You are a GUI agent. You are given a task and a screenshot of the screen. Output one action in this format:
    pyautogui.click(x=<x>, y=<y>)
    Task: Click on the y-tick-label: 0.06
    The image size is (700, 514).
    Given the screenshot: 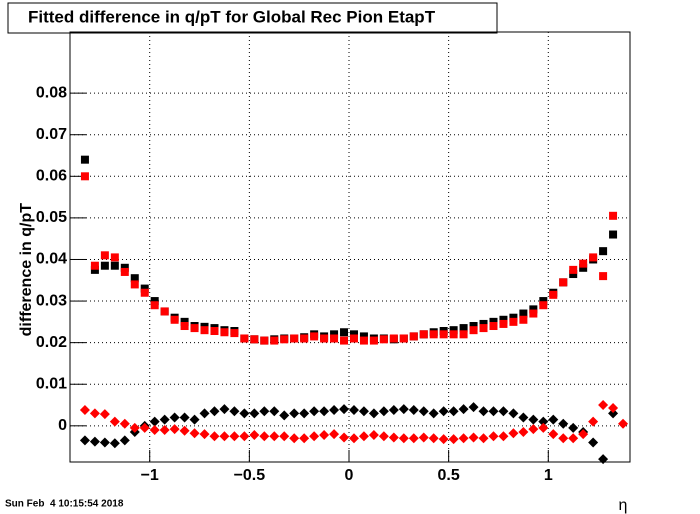 What is the action you would take?
    pyautogui.click(x=51, y=176)
    